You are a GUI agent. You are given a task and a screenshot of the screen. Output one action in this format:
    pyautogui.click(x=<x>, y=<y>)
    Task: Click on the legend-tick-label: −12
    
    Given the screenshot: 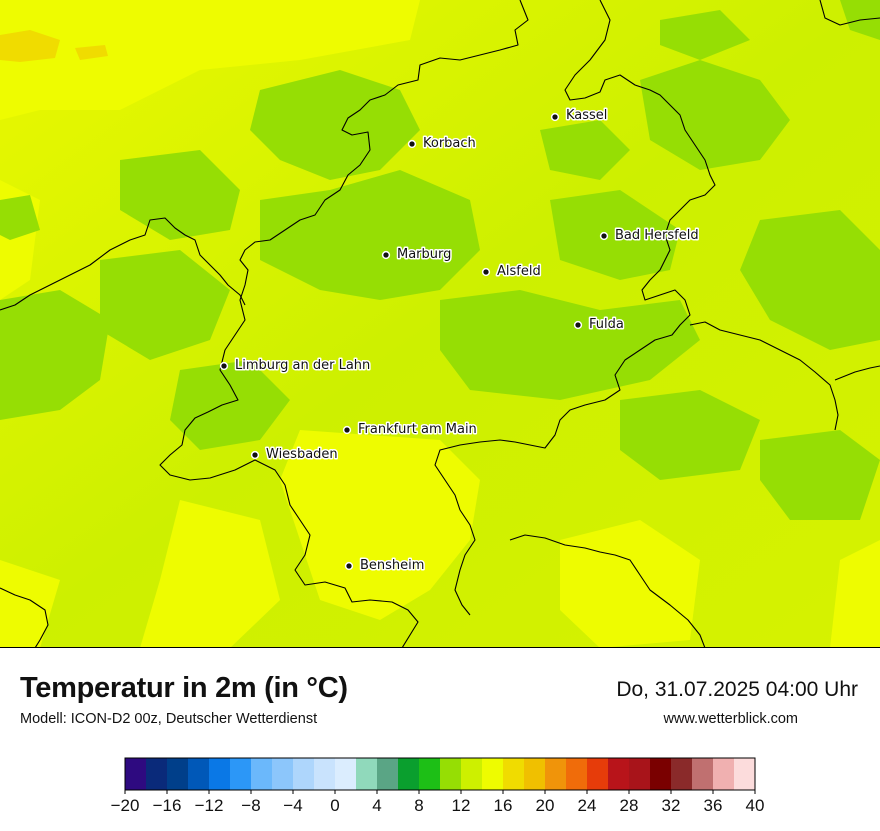 What is the action you would take?
    pyautogui.click(x=209, y=805)
    